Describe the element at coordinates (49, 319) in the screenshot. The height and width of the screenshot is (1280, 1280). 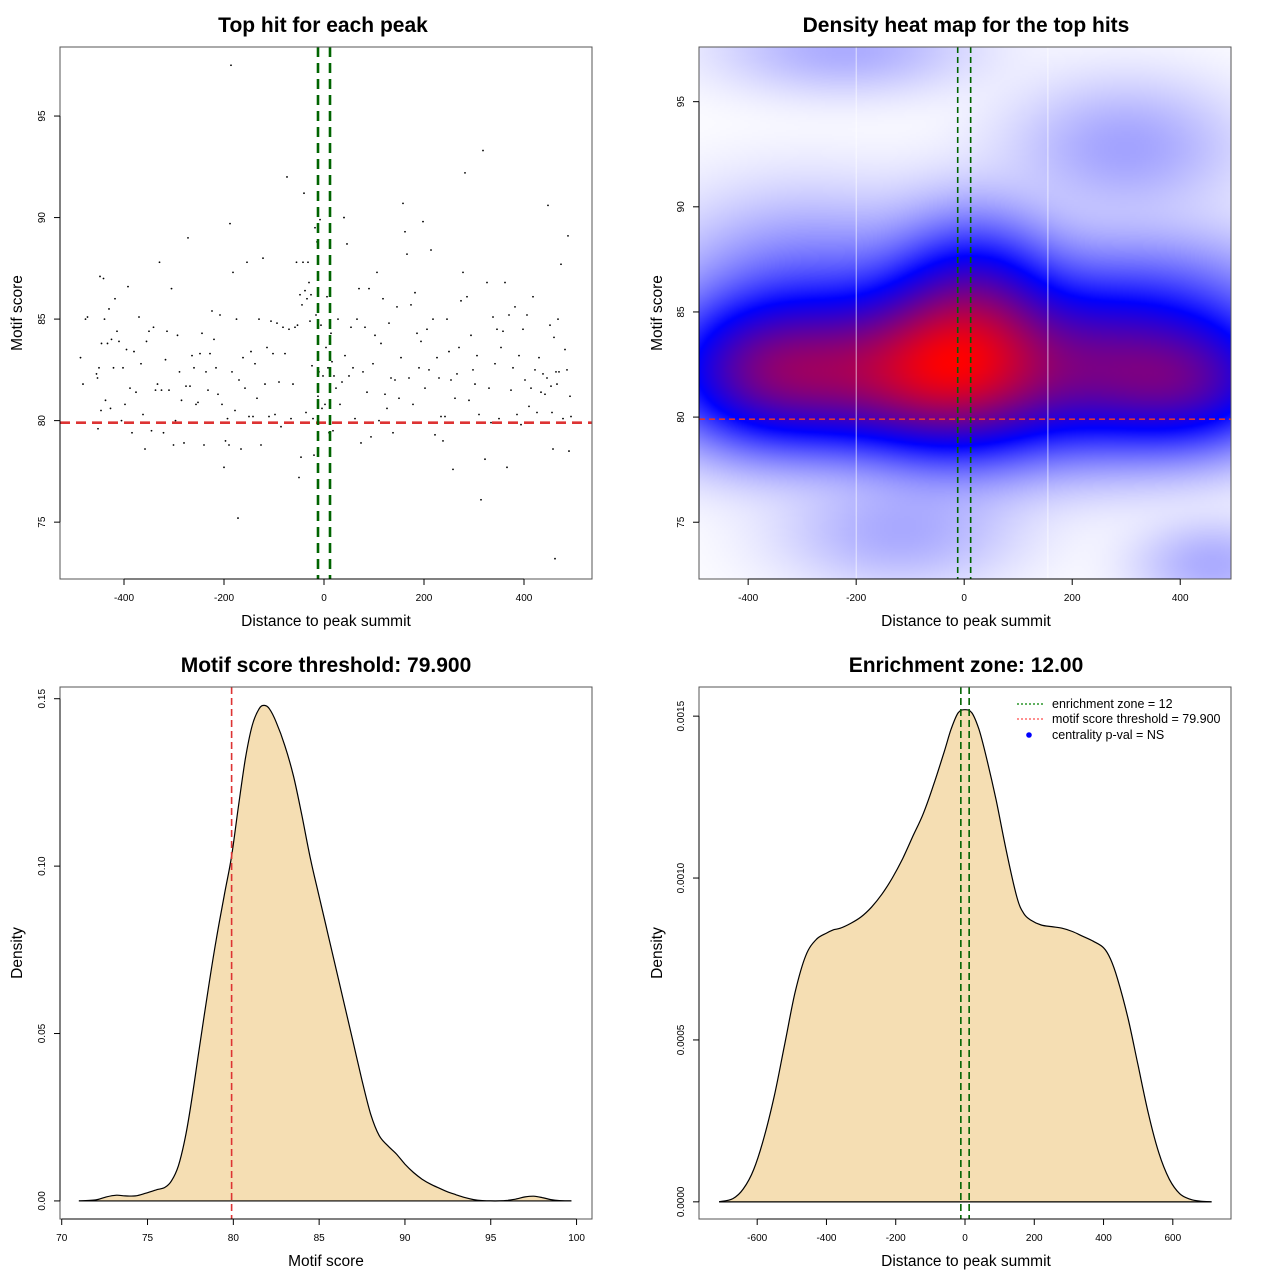
I see `scatter-y-axis: 75 80 85 90 95` at that location.